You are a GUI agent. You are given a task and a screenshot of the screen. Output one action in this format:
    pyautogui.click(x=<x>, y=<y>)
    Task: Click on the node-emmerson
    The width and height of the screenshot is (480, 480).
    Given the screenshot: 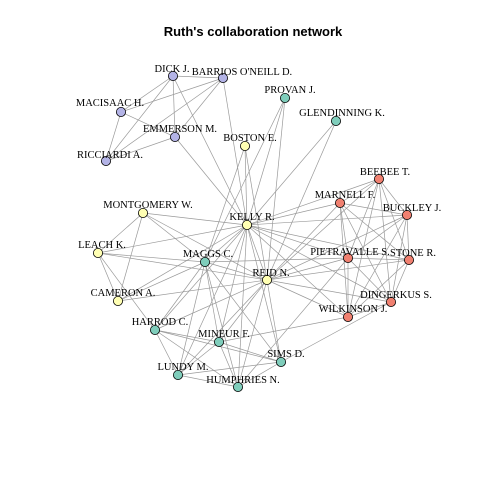 What is the action you would take?
    pyautogui.click(x=174, y=136)
    